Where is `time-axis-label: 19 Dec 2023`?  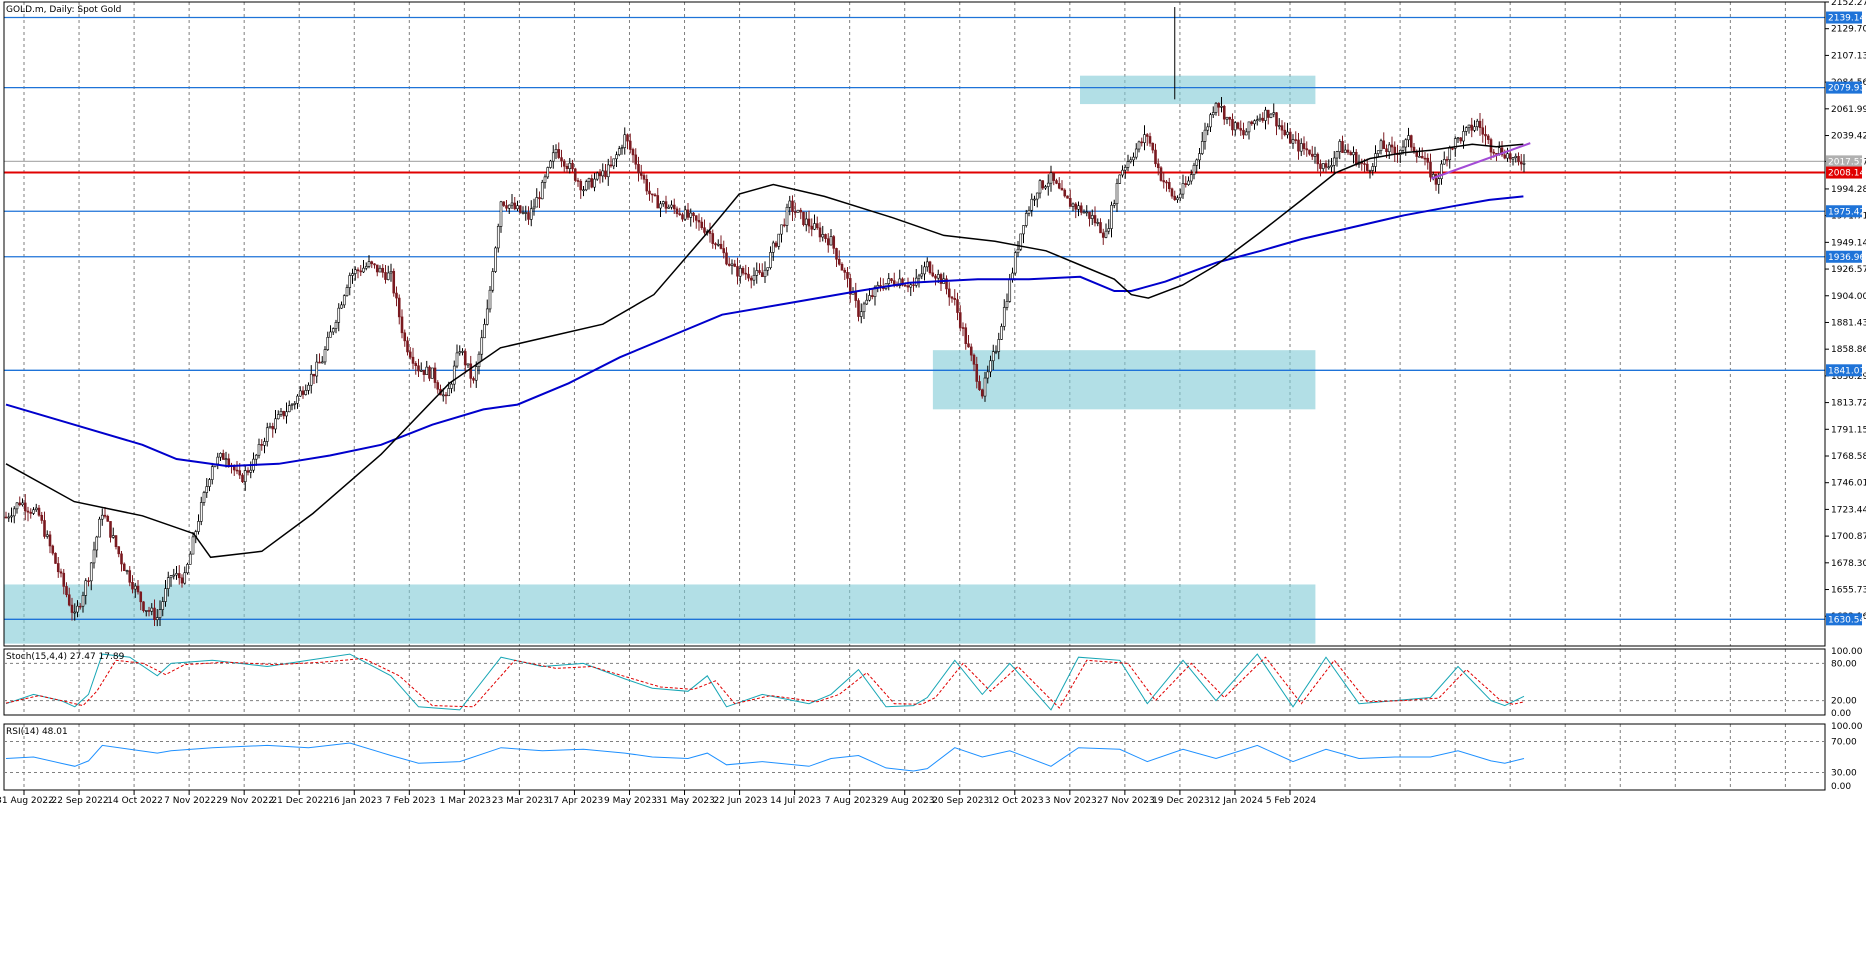 time-axis-label: 19 Dec 2023 is located at coordinates (1181, 801).